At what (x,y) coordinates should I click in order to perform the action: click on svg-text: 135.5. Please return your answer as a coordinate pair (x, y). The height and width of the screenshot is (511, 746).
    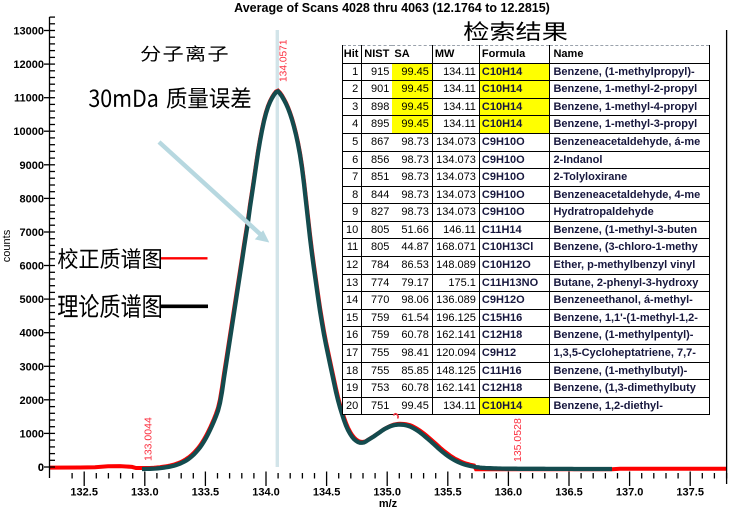
    Looking at the image, I should click on (448, 493).